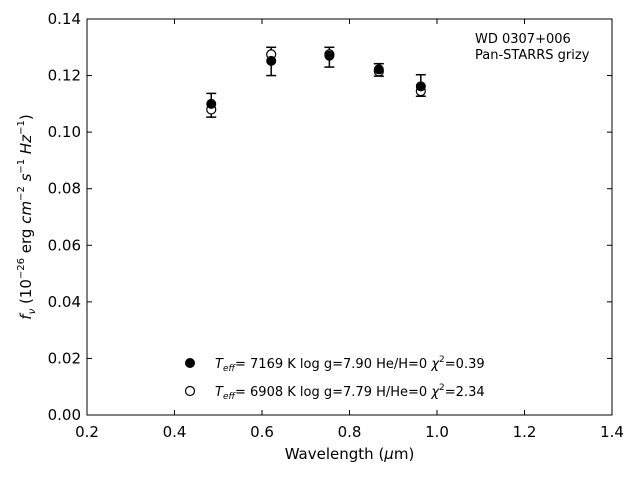 The width and height of the screenshot is (640, 480). What do you see at coordinates (262, 432) in the screenshot?
I see `x-tick-label: 0.6` at bounding box center [262, 432].